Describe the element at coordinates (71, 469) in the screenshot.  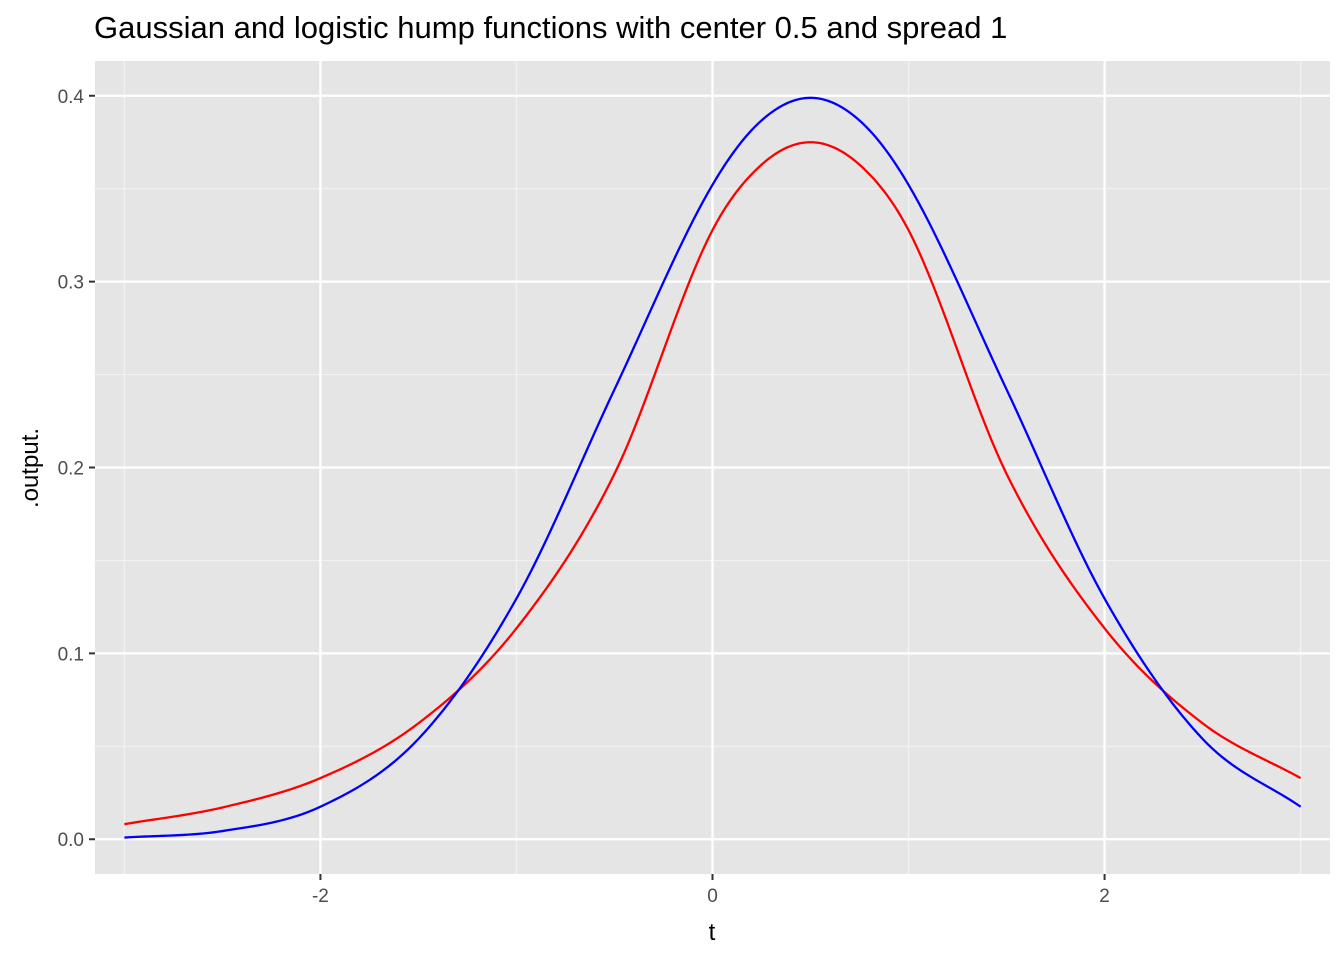
I see `y-tick-label: 0.2` at that location.